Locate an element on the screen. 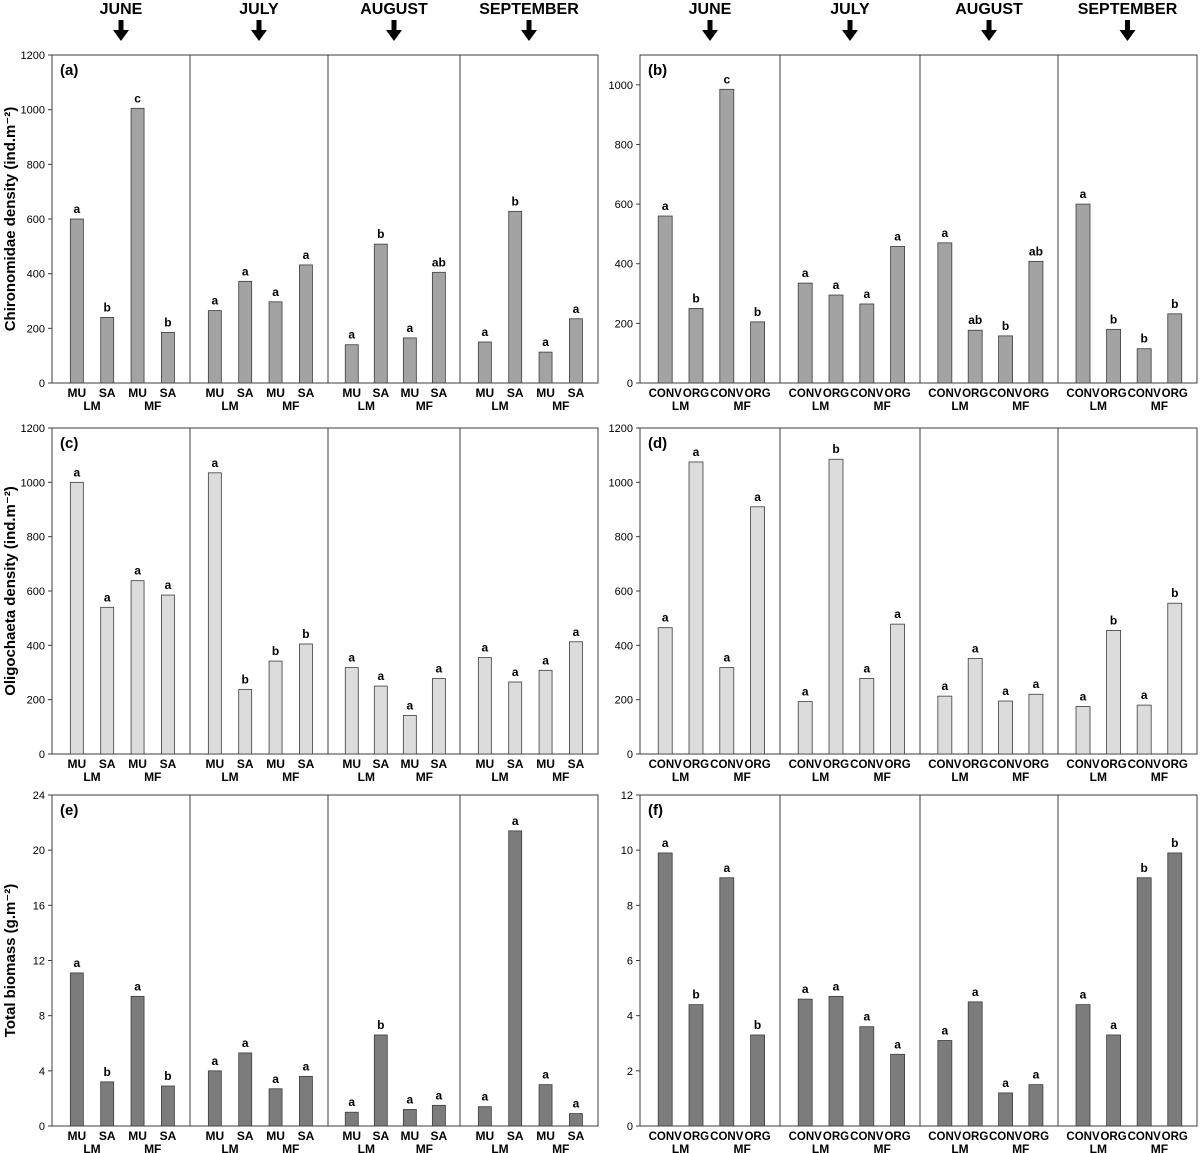 The height and width of the screenshot is (1153, 1200). month-header: SEPTEMBER is located at coordinates (1128, 21).